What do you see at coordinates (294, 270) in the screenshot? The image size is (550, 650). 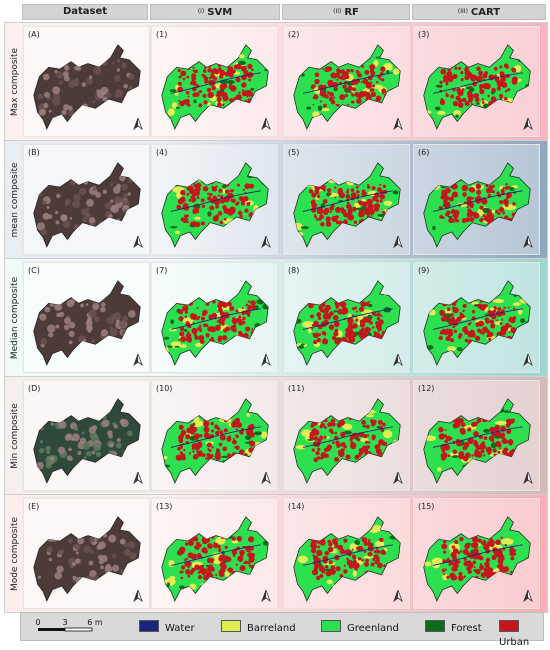 I see `panel-id: (8)` at bounding box center [294, 270].